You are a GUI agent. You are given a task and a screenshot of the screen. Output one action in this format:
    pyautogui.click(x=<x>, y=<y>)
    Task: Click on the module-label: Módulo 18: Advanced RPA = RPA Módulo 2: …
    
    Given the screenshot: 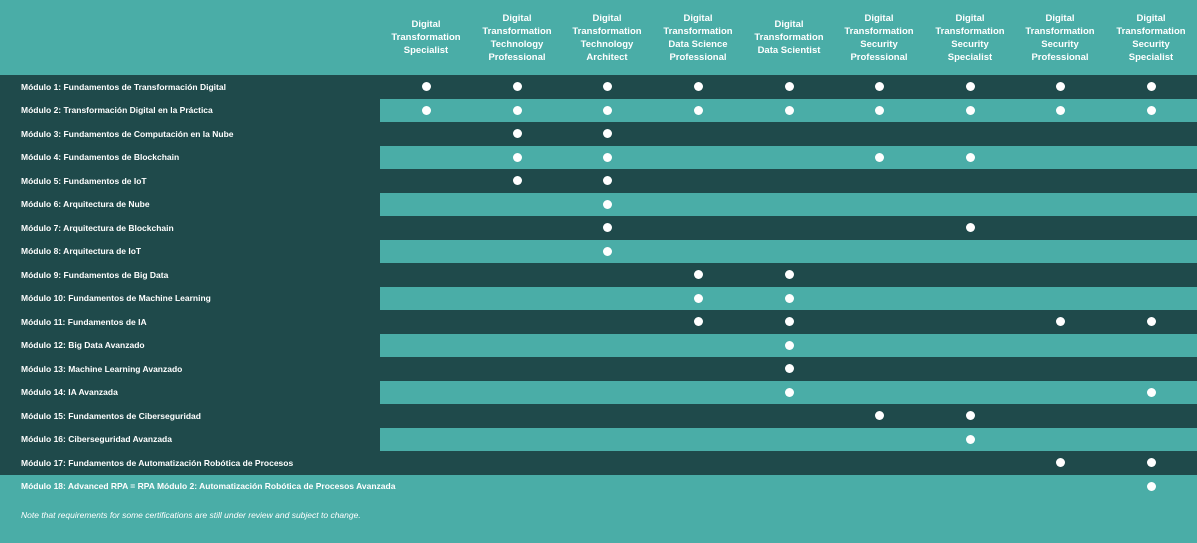 What is the action you would take?
    pyautogui.click(x=197, y=486)
    